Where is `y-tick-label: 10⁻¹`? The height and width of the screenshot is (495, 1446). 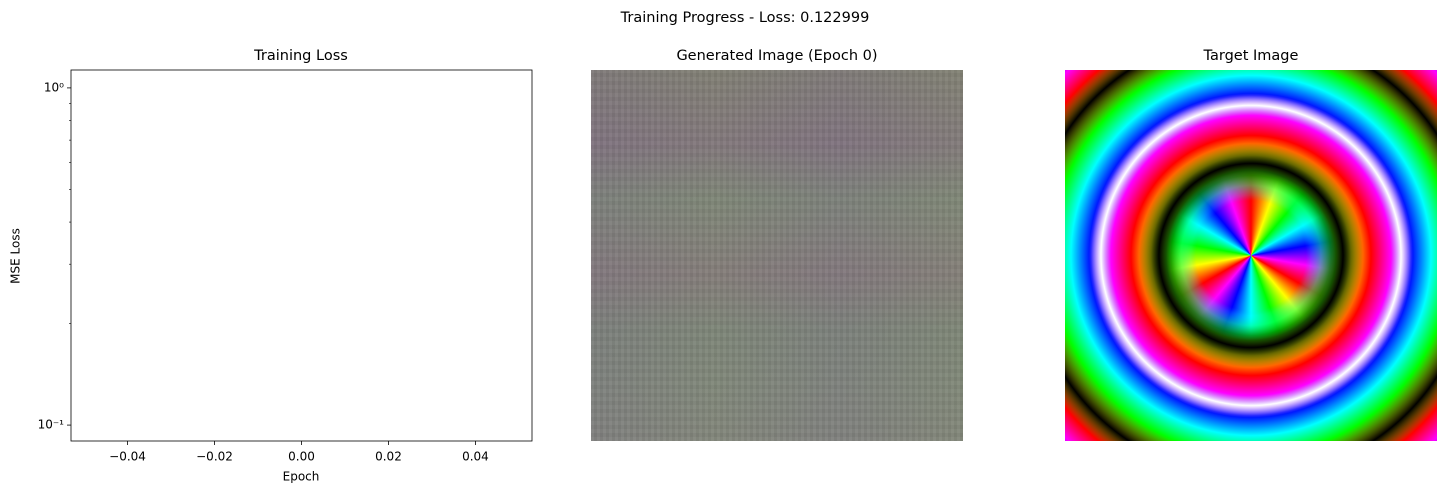 y-tick-label: 10⁻¹ is located at coordinates (51, 425).